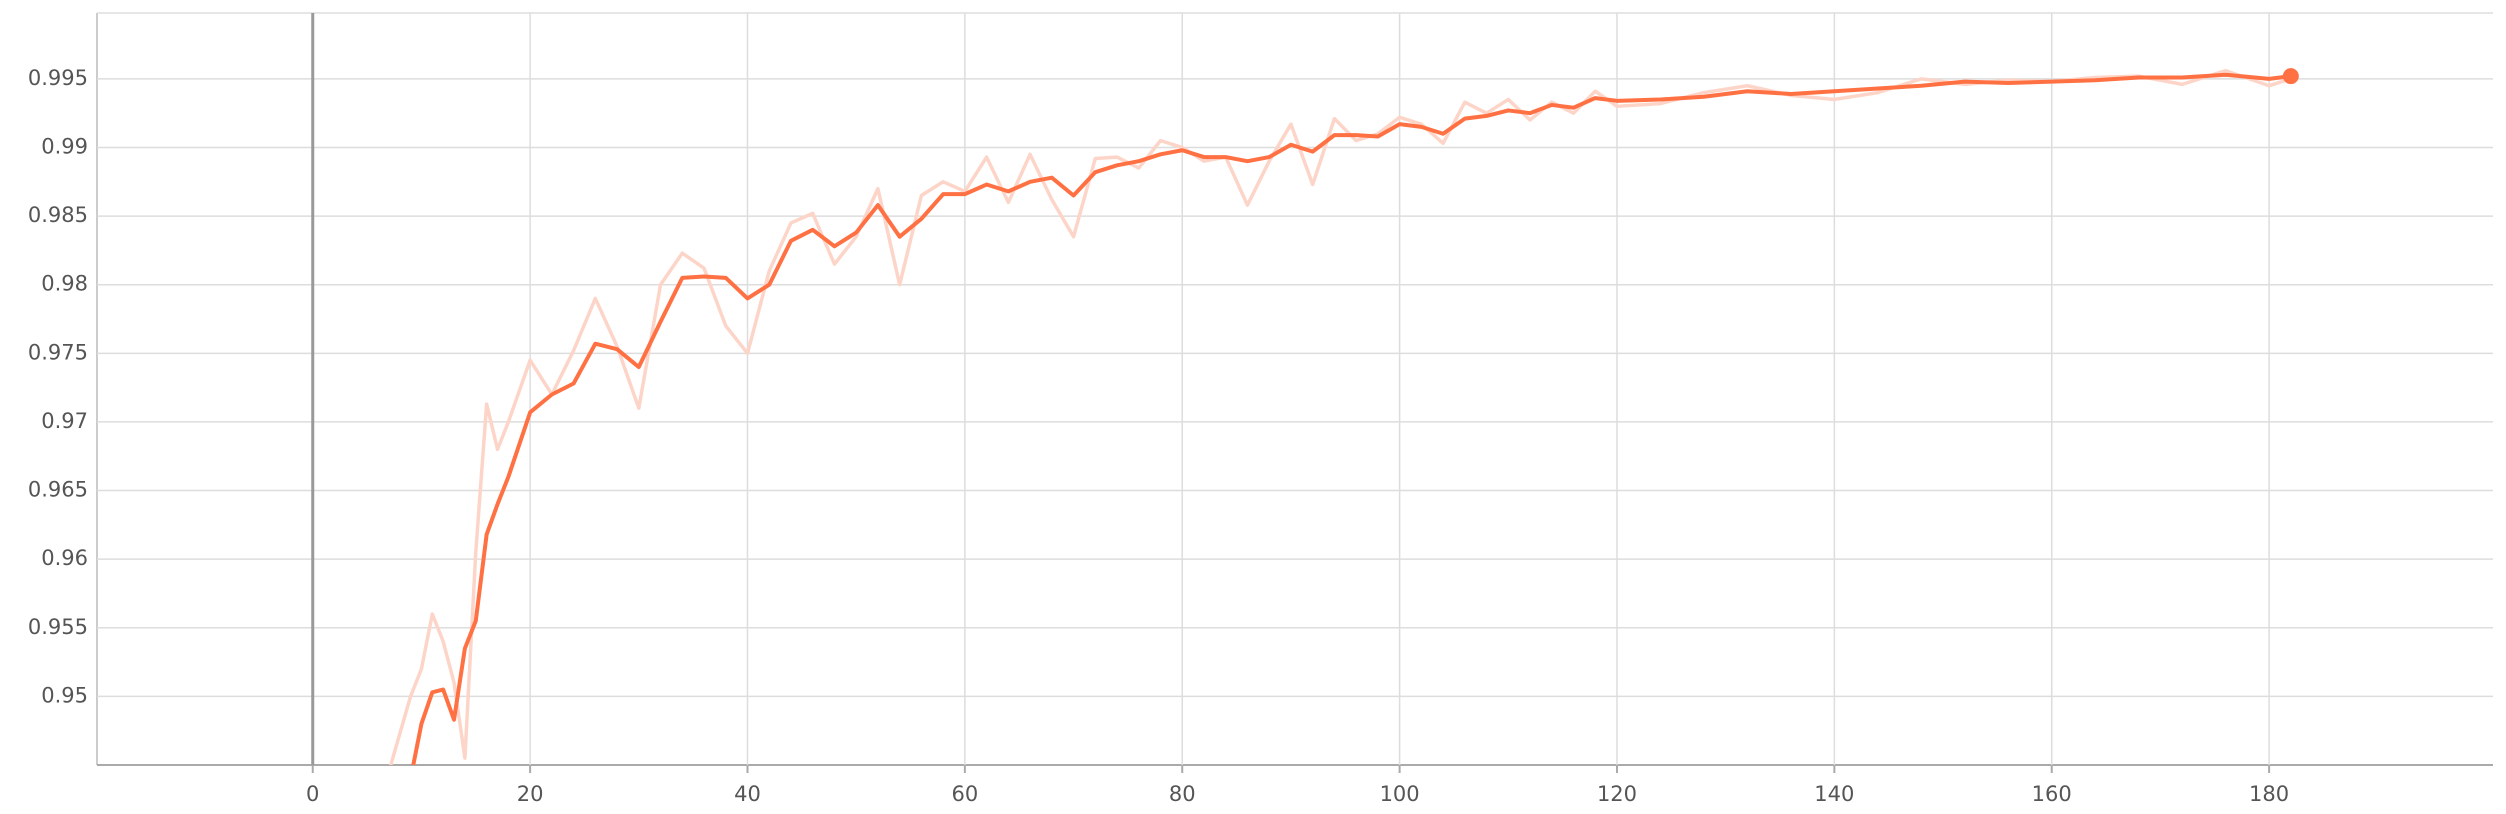 The height and width of the screenshot is (814, 2506). What do you see at coordinates (64, 421) in the screenshot?
I see `y-tick-label: 0.97` at bounding box center [64, 421].